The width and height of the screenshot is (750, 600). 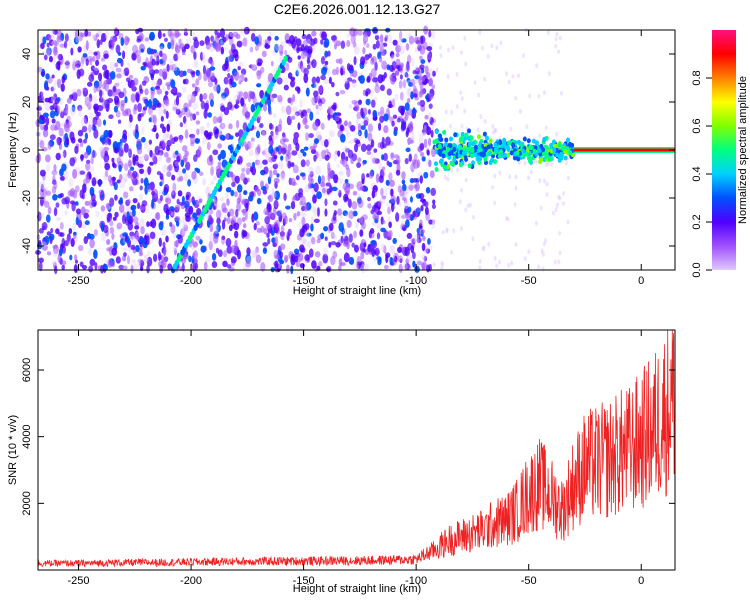 What do you see at coordinates (724, 150) in the screenshot?
I see `colorbar-gradient` at bounding box center [724, 150].